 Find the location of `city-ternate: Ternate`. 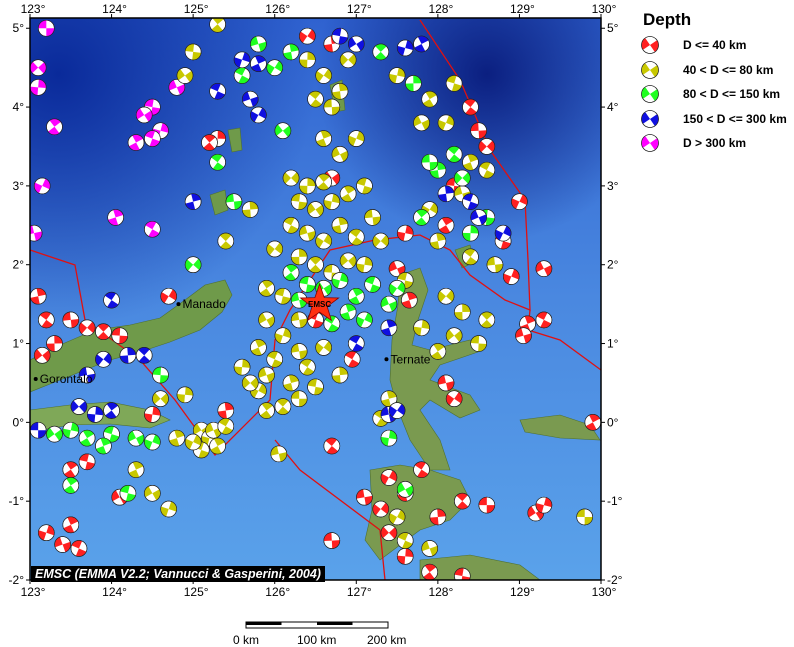

city-ternate: Ternate is located at coordinates (407, 359).